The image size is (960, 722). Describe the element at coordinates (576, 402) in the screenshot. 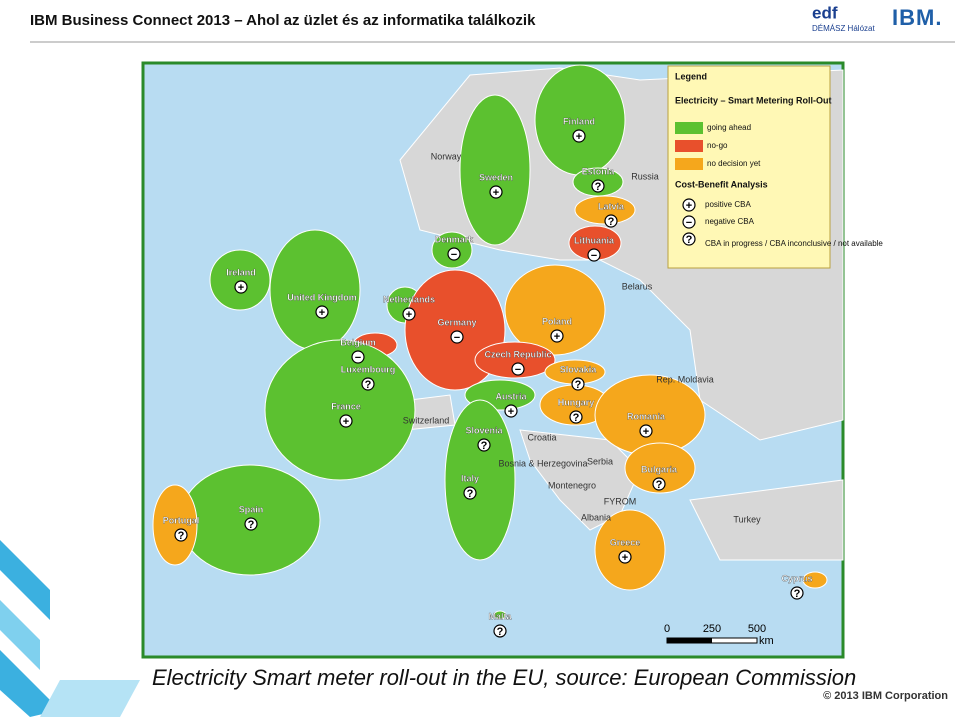

I see `country-label: Hungary` at that location.